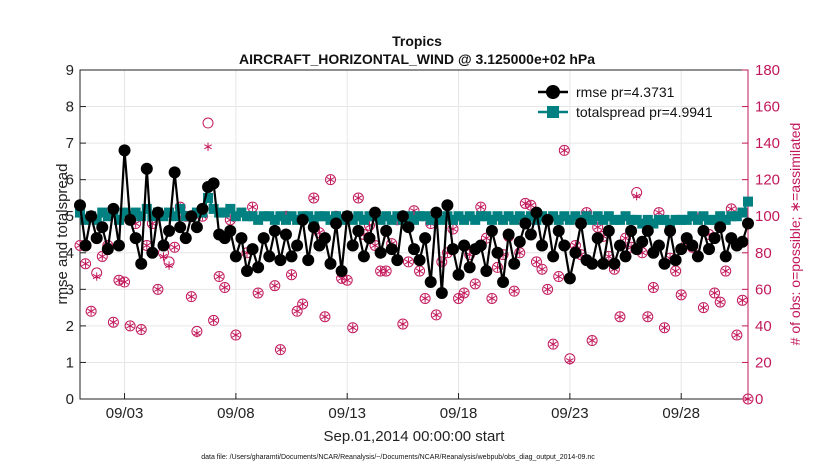 The height and width of the screenshot is (470, 830). I want to click on y-tick-label: 7, so click(70, 143).